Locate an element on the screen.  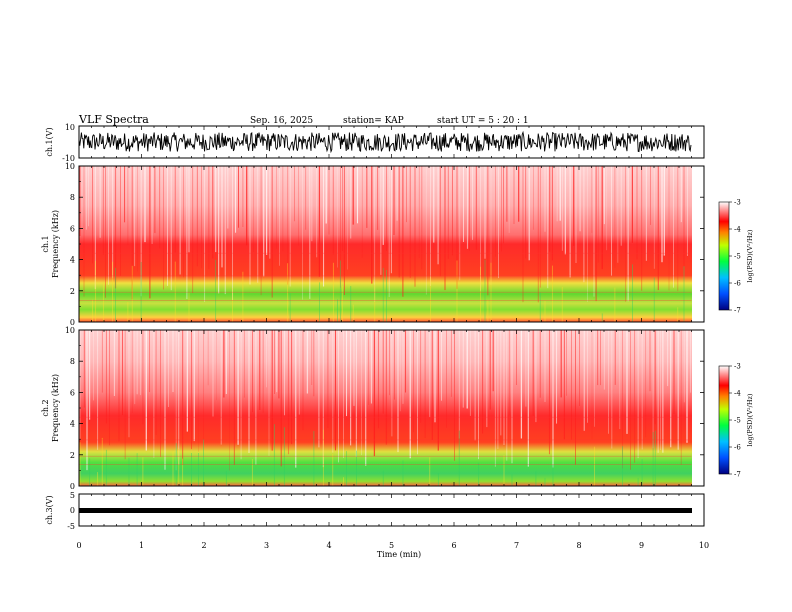
ch1-colorbar-label: log(PSD)(V²/Hz) is located at coordinates (750, 255).